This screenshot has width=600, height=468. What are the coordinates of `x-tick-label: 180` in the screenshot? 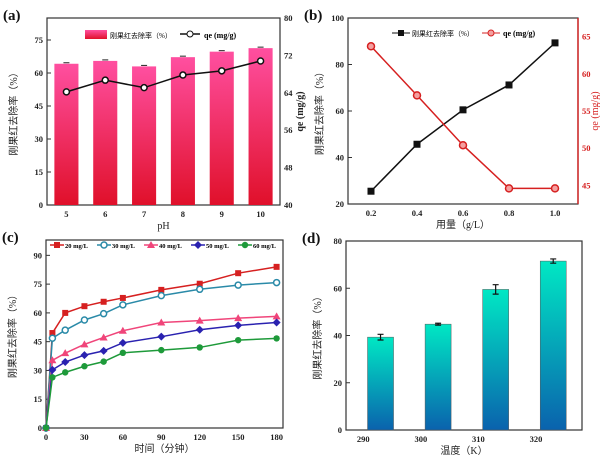 It's located at (276, 437).